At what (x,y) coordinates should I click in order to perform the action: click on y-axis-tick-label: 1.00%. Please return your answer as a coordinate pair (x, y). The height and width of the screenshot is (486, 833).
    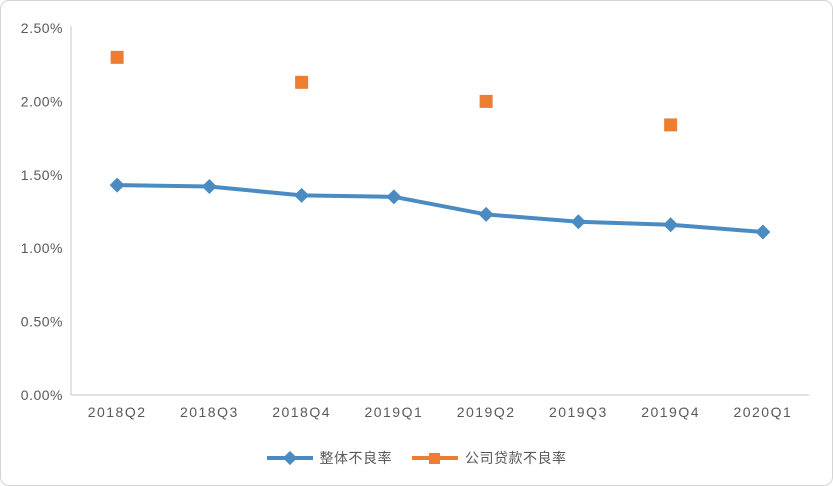
    Looking at the image, I should click on (42, 248).